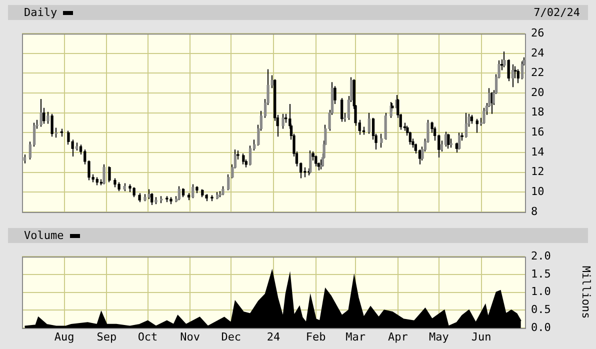 The height and width of the screenshot is (349, 596). I want to click on y-tick-label: 1.5, so click(541, 273).